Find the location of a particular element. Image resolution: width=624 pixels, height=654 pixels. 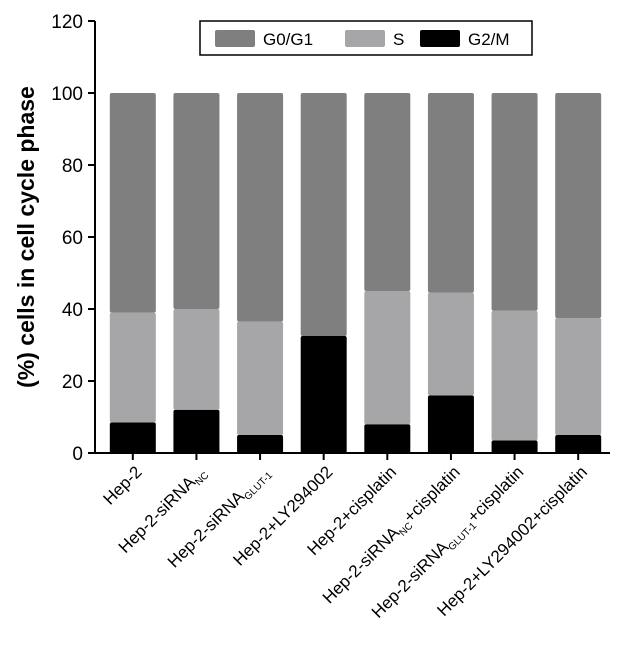

x-tick-label: Hep-2 is located at coordinates (122, 485).